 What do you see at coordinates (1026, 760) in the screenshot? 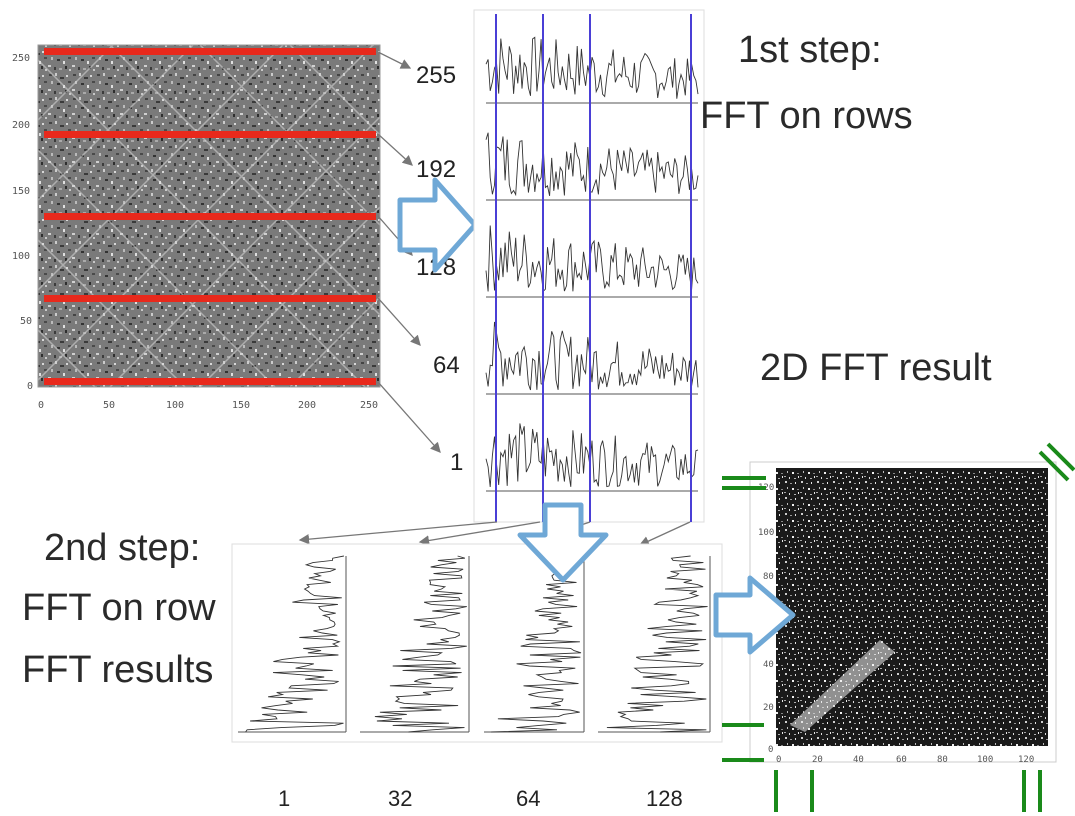
I see `result-x-tick: 120` at bounding box center [1026, 760].